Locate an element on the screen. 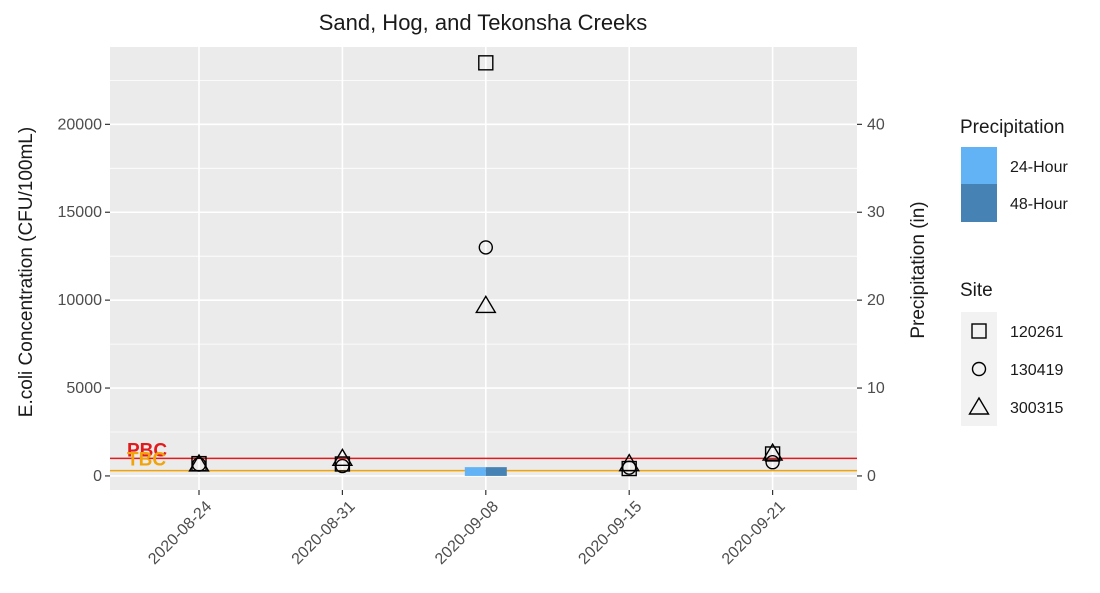  chart-title: Sand, Hog, and Tekonsha Creeks is located at coordinates (483, 22).